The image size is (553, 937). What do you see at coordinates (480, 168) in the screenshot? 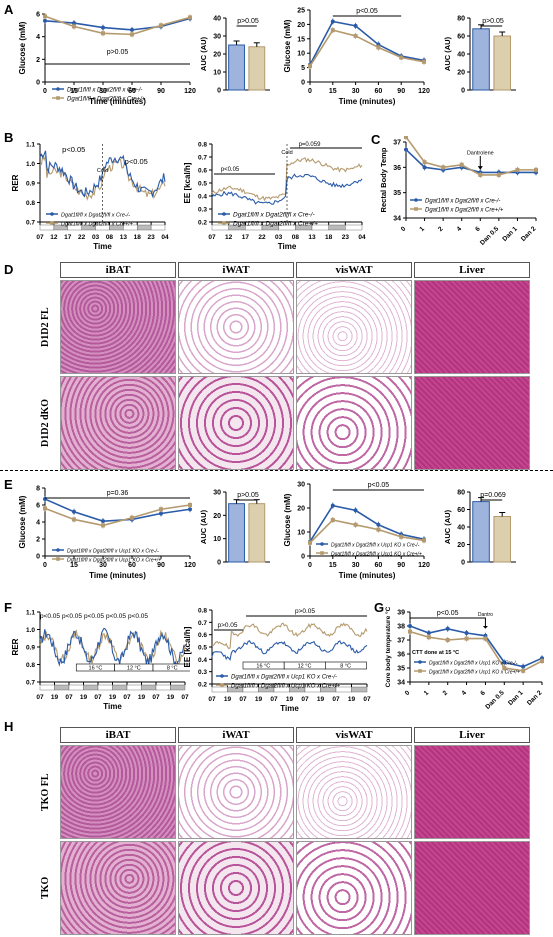
I see `arrow-head` at bounding box center [480, 168].